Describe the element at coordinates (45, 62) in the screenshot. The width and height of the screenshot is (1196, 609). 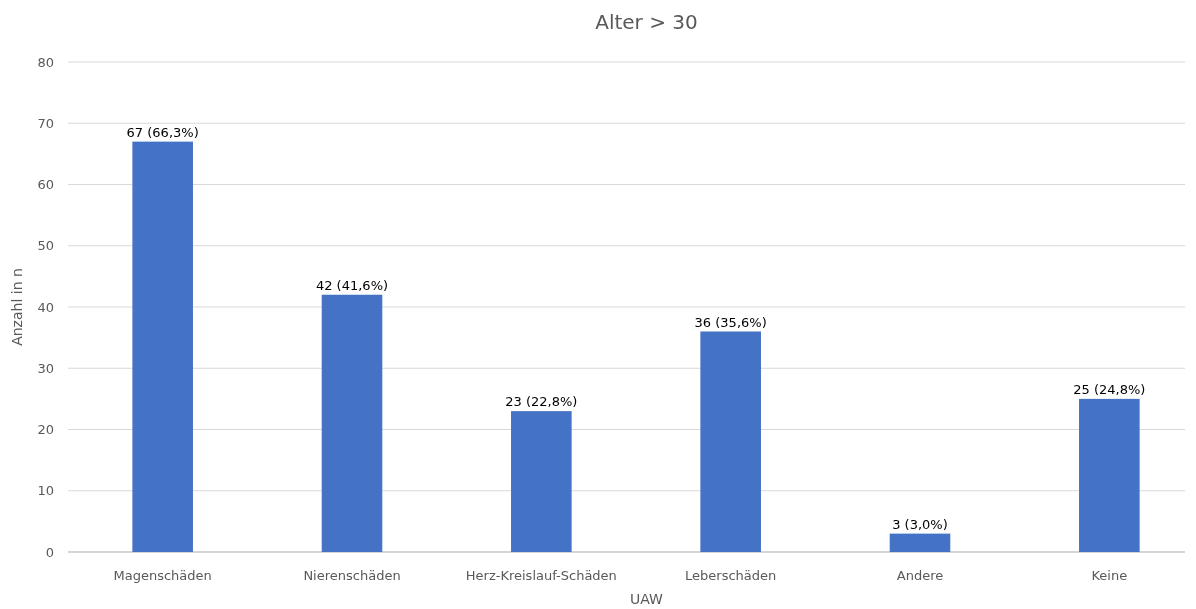
I see `y-tick-label: 80` at that location.